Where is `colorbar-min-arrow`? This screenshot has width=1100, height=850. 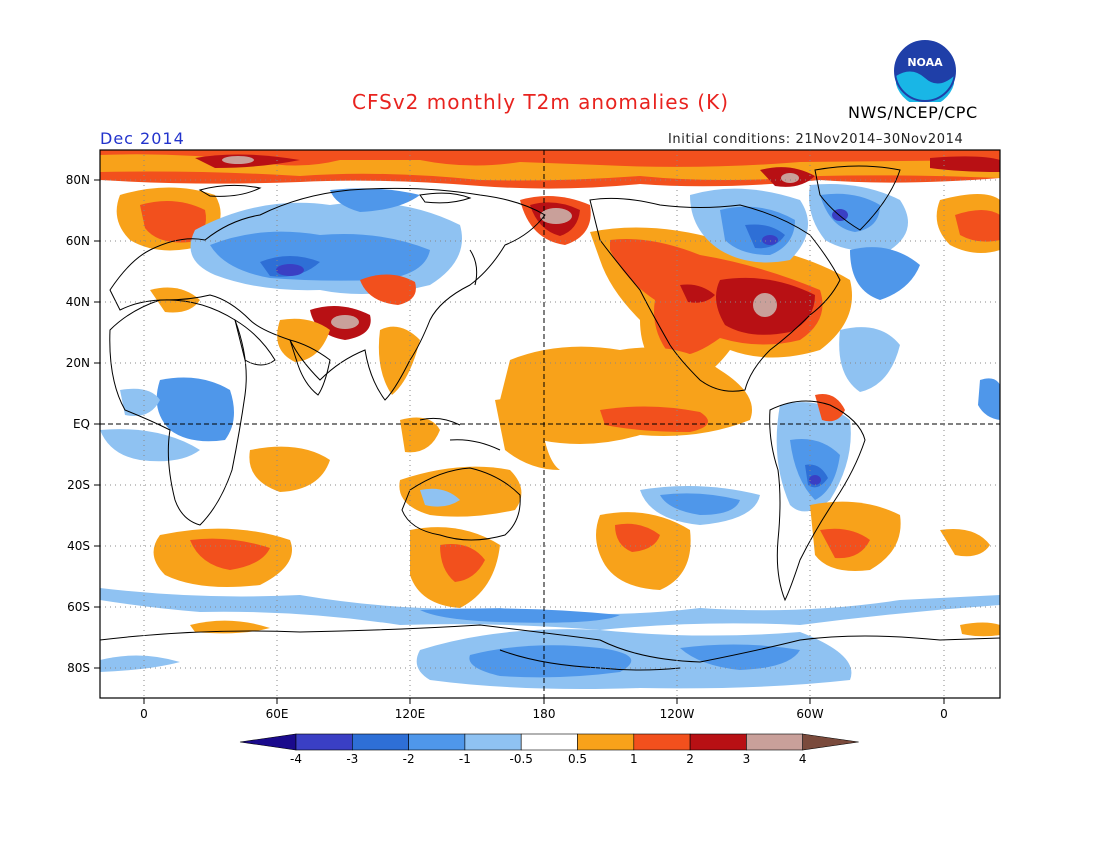 colorbar-min-arrow is located at coordinates (268, 742).